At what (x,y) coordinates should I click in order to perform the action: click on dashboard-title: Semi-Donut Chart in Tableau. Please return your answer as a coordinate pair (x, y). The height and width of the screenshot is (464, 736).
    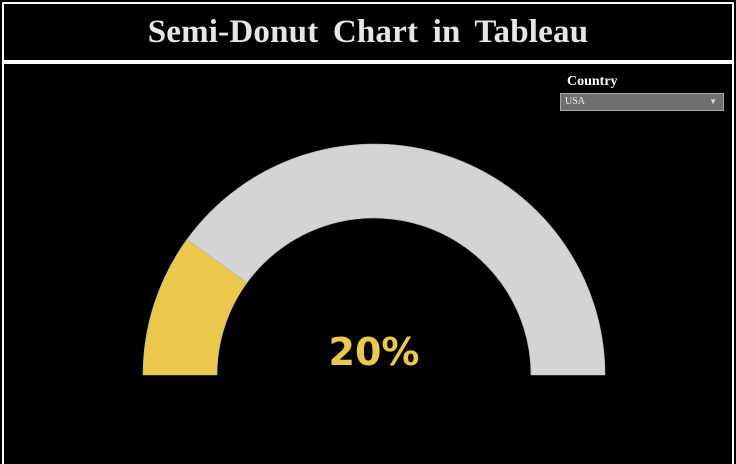
    Looking at the image, I should click on (368, 31).